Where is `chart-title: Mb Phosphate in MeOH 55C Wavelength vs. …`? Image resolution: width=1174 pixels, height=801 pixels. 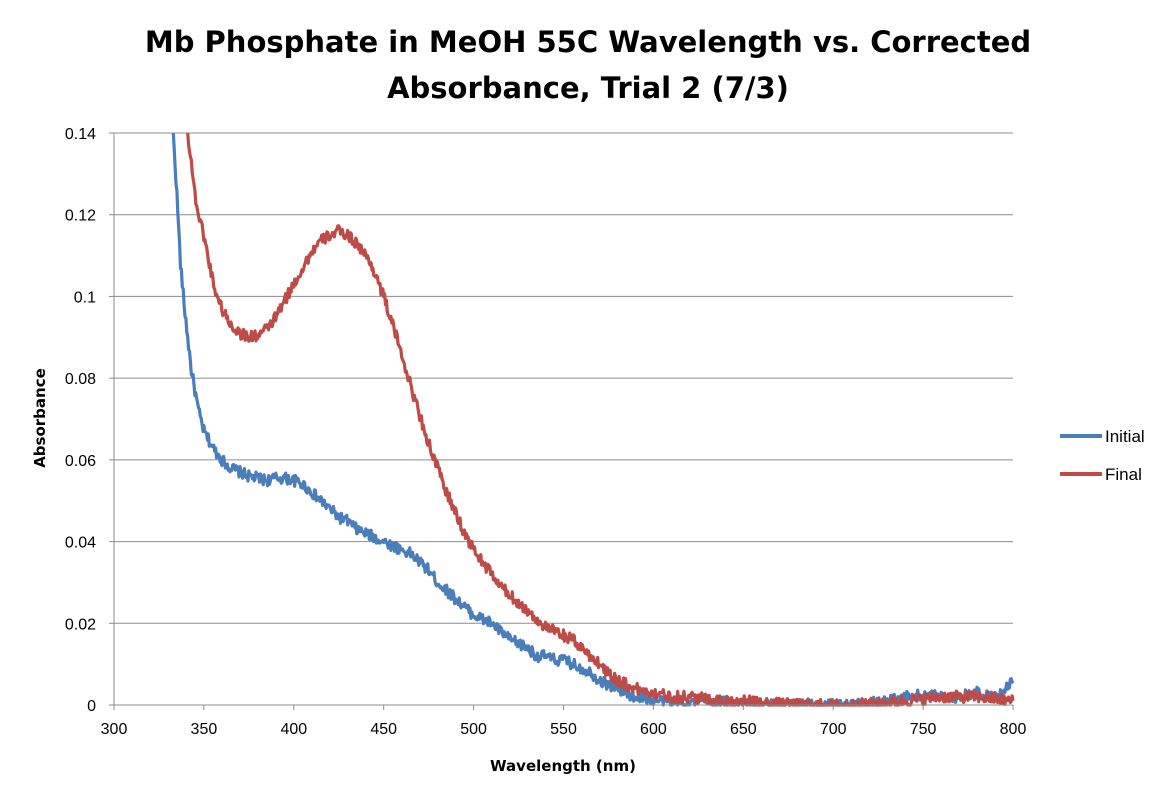 chart-title: Mb Phosphate in MeOH 55C Wavelength vs. … is located at coordinates (588, 65).